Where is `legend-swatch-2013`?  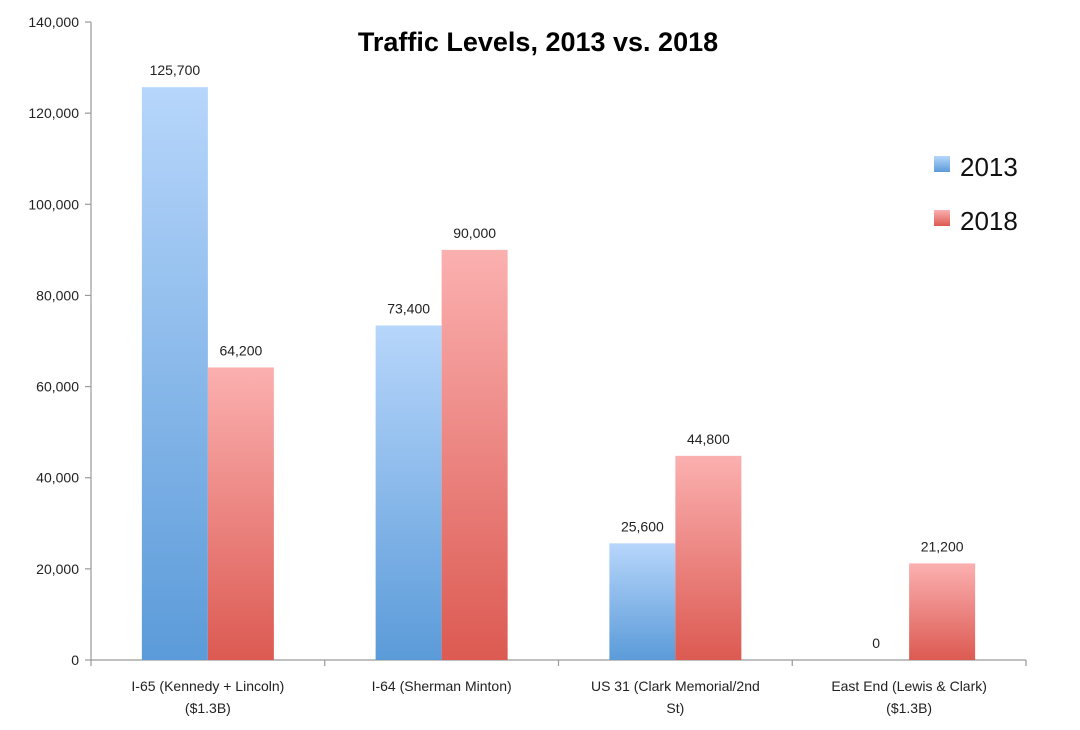 legend-swatch-2013 is located at coordinates (942, 164).